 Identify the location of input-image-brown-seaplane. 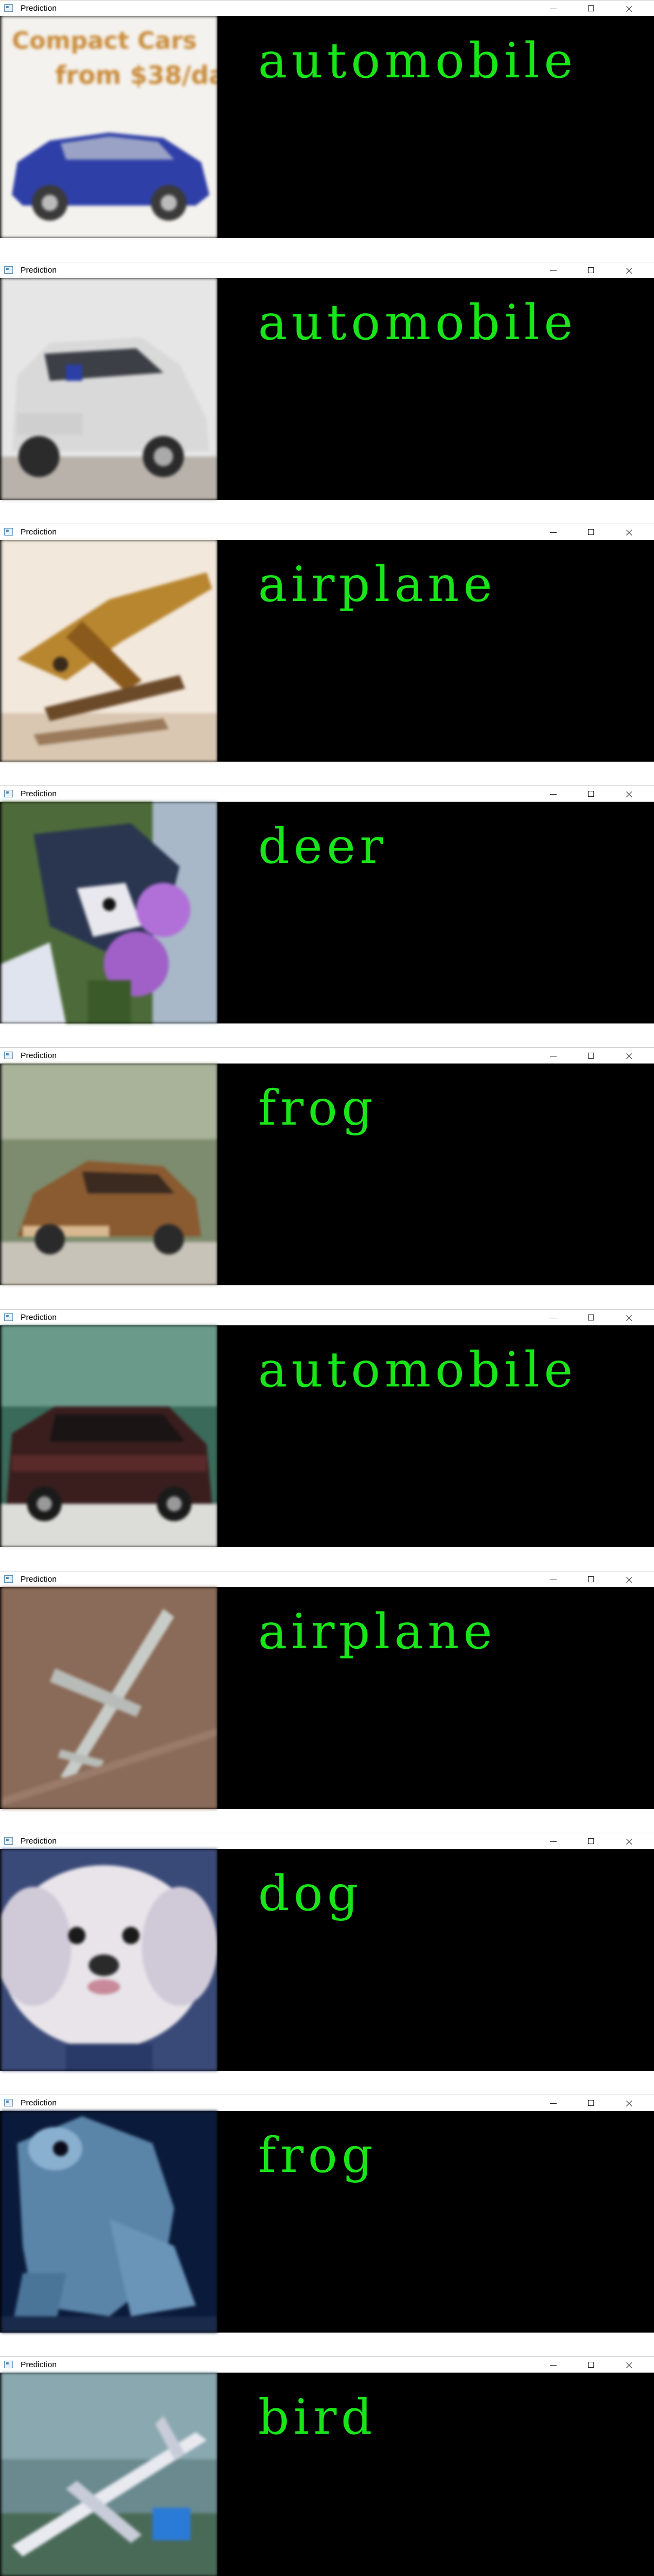
(109, 651).